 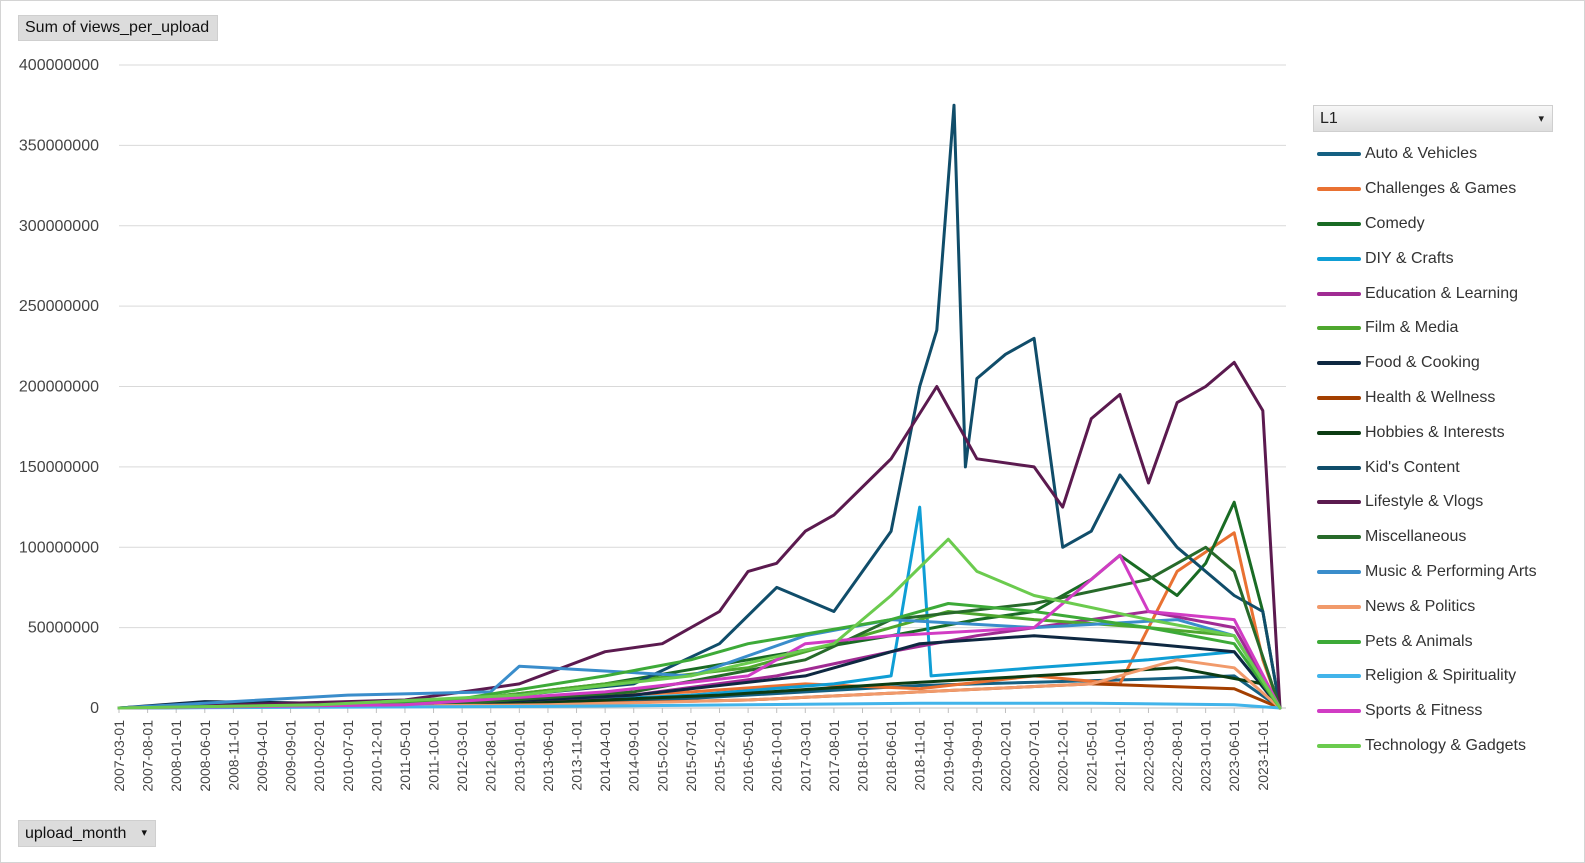 I want to click on values-field-label: Sum of views_per_upload, so click(x=117, y=27).